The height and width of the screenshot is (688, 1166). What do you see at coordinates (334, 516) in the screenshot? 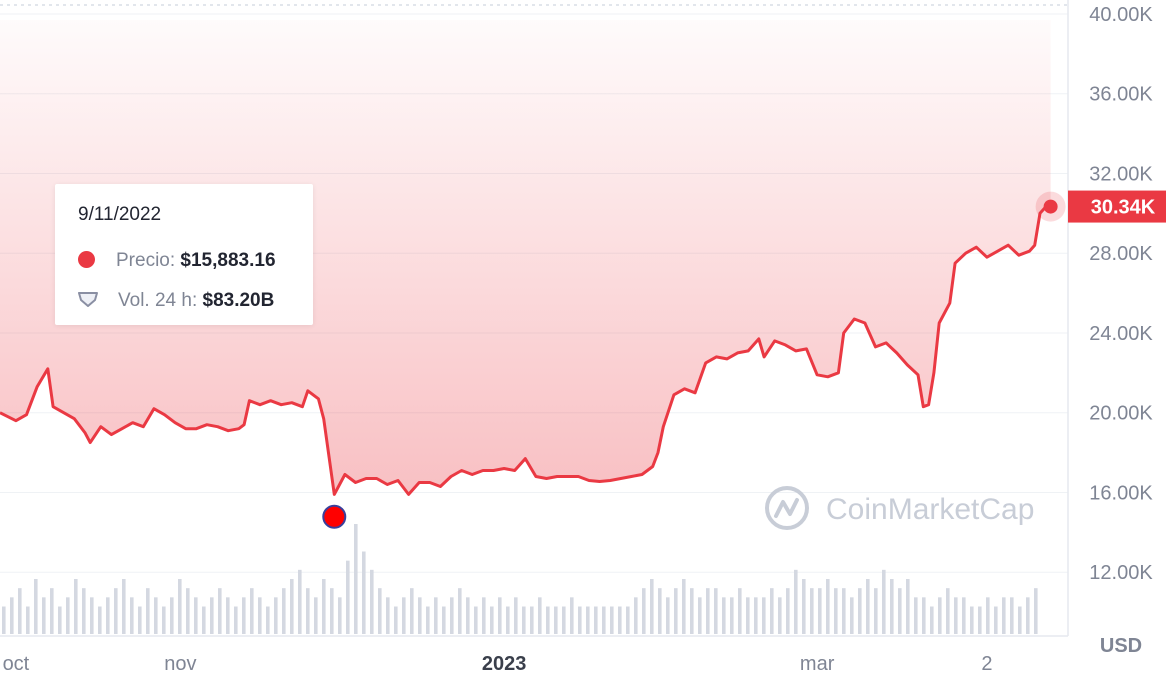
I see `selected-point-marker` at bounding box center [334, 516].